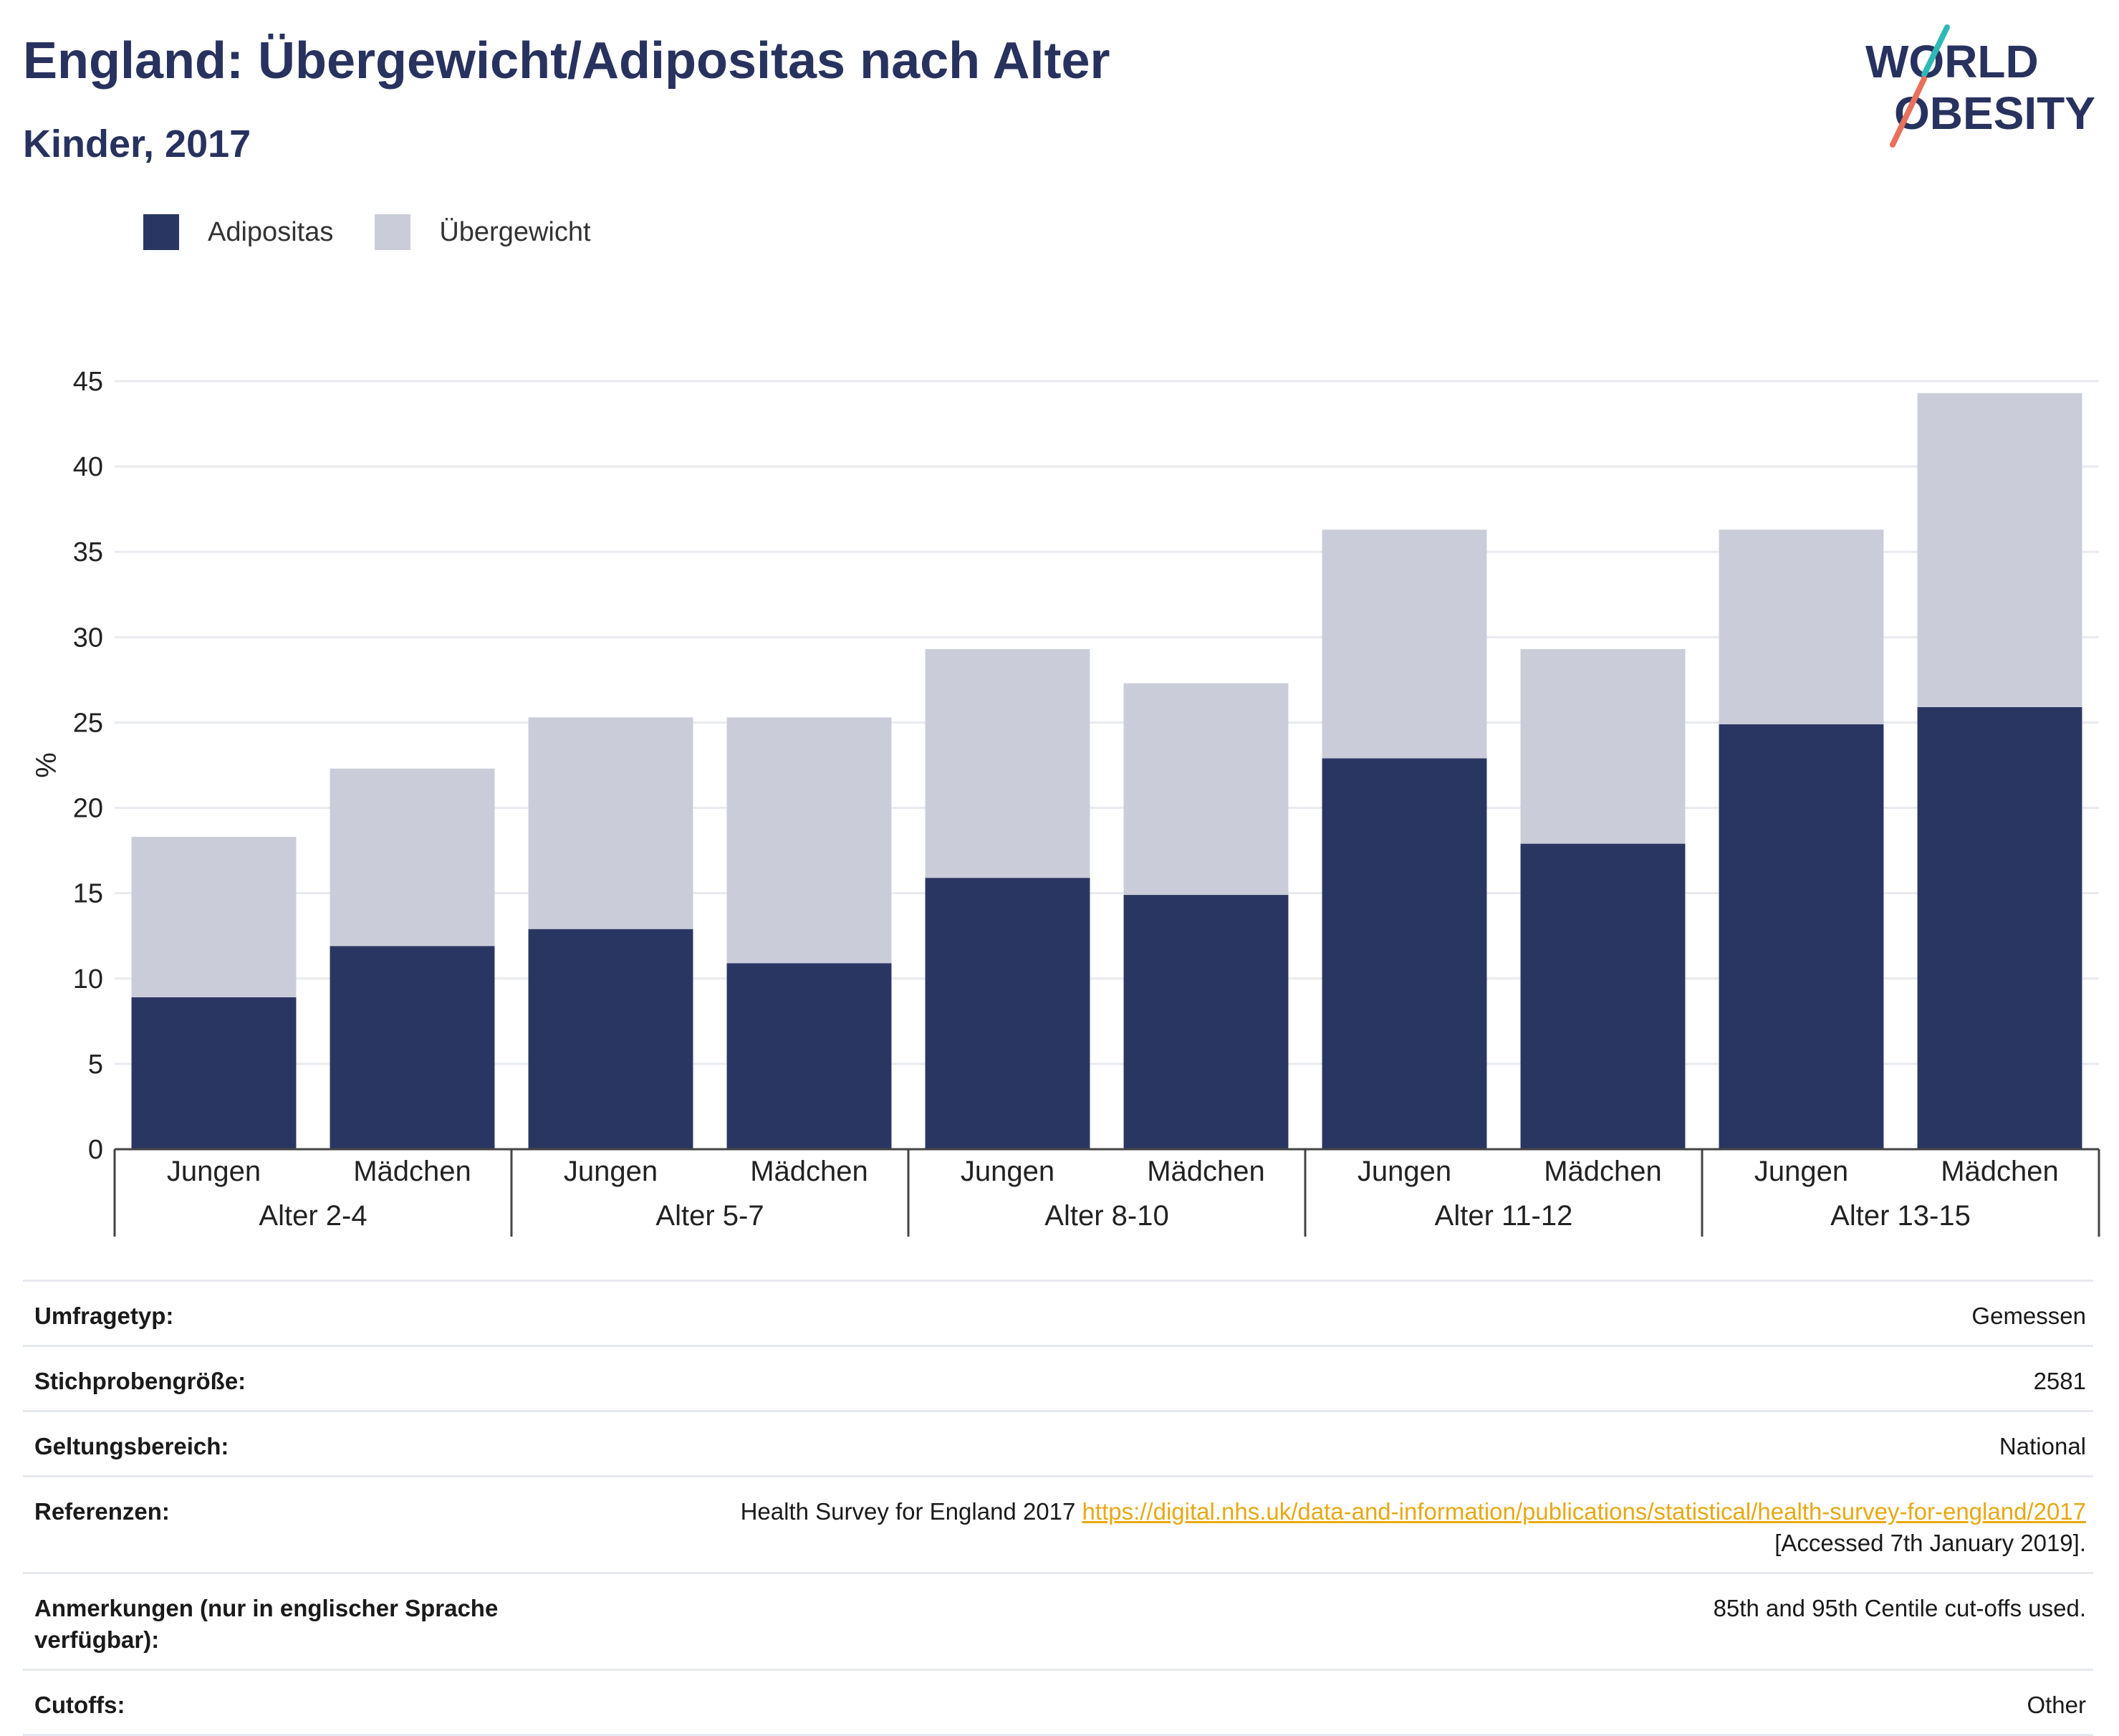  What do you see at coordinates (88, 723) in the screenshot?
I see `y-tick-label: 25` at bounding box center [88, 723].